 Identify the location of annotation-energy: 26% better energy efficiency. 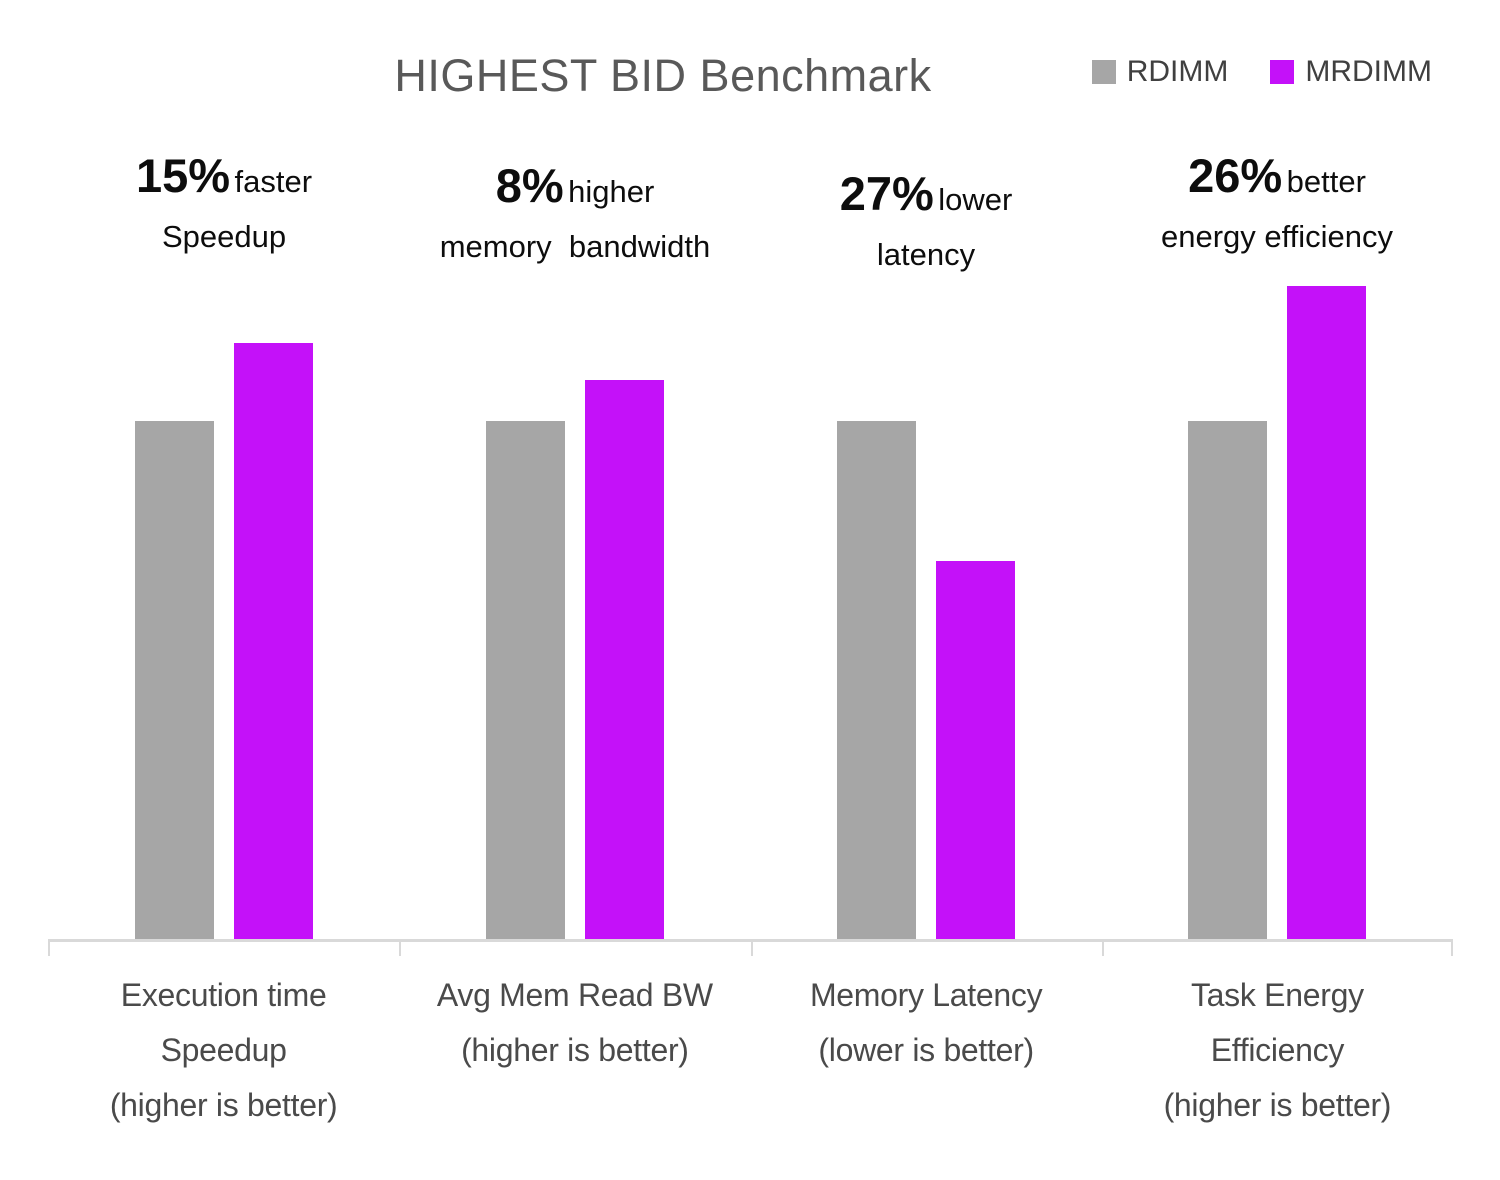
(1277, 201).